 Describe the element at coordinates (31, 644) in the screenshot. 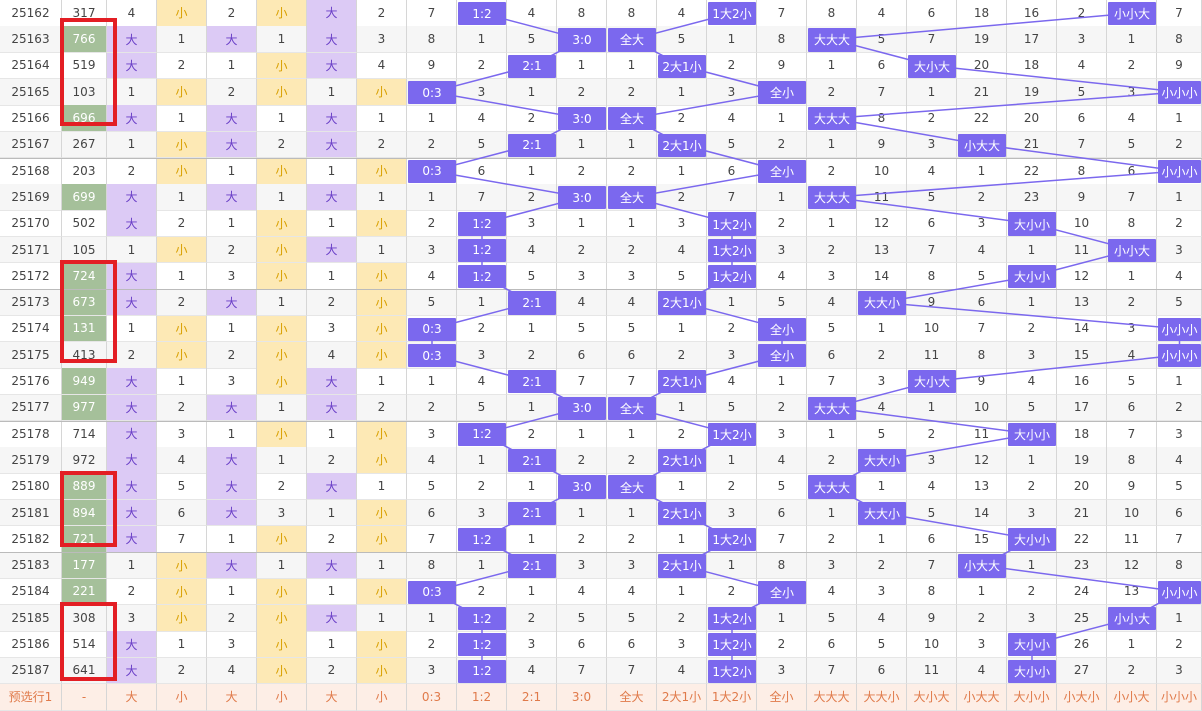

I see `issue-number: 25186` at that location.